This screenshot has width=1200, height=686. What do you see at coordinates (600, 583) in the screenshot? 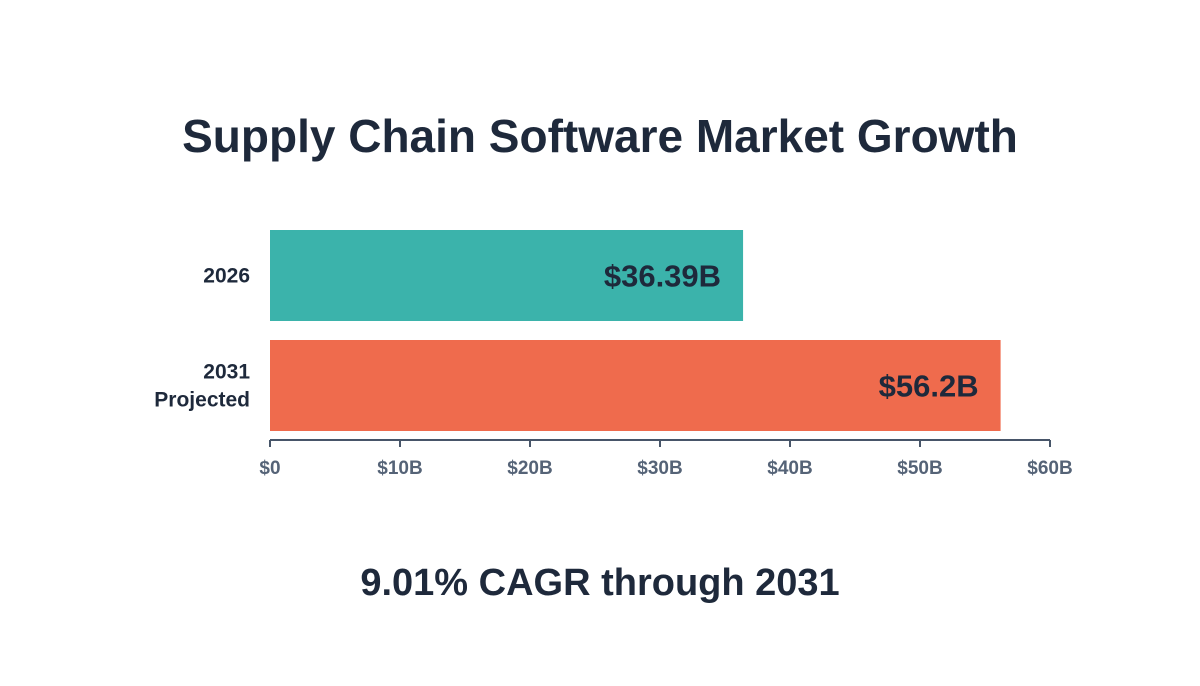
I see `chart-subtitle: 9.01% CAGR through 2031` at bounding box center [600, 583].